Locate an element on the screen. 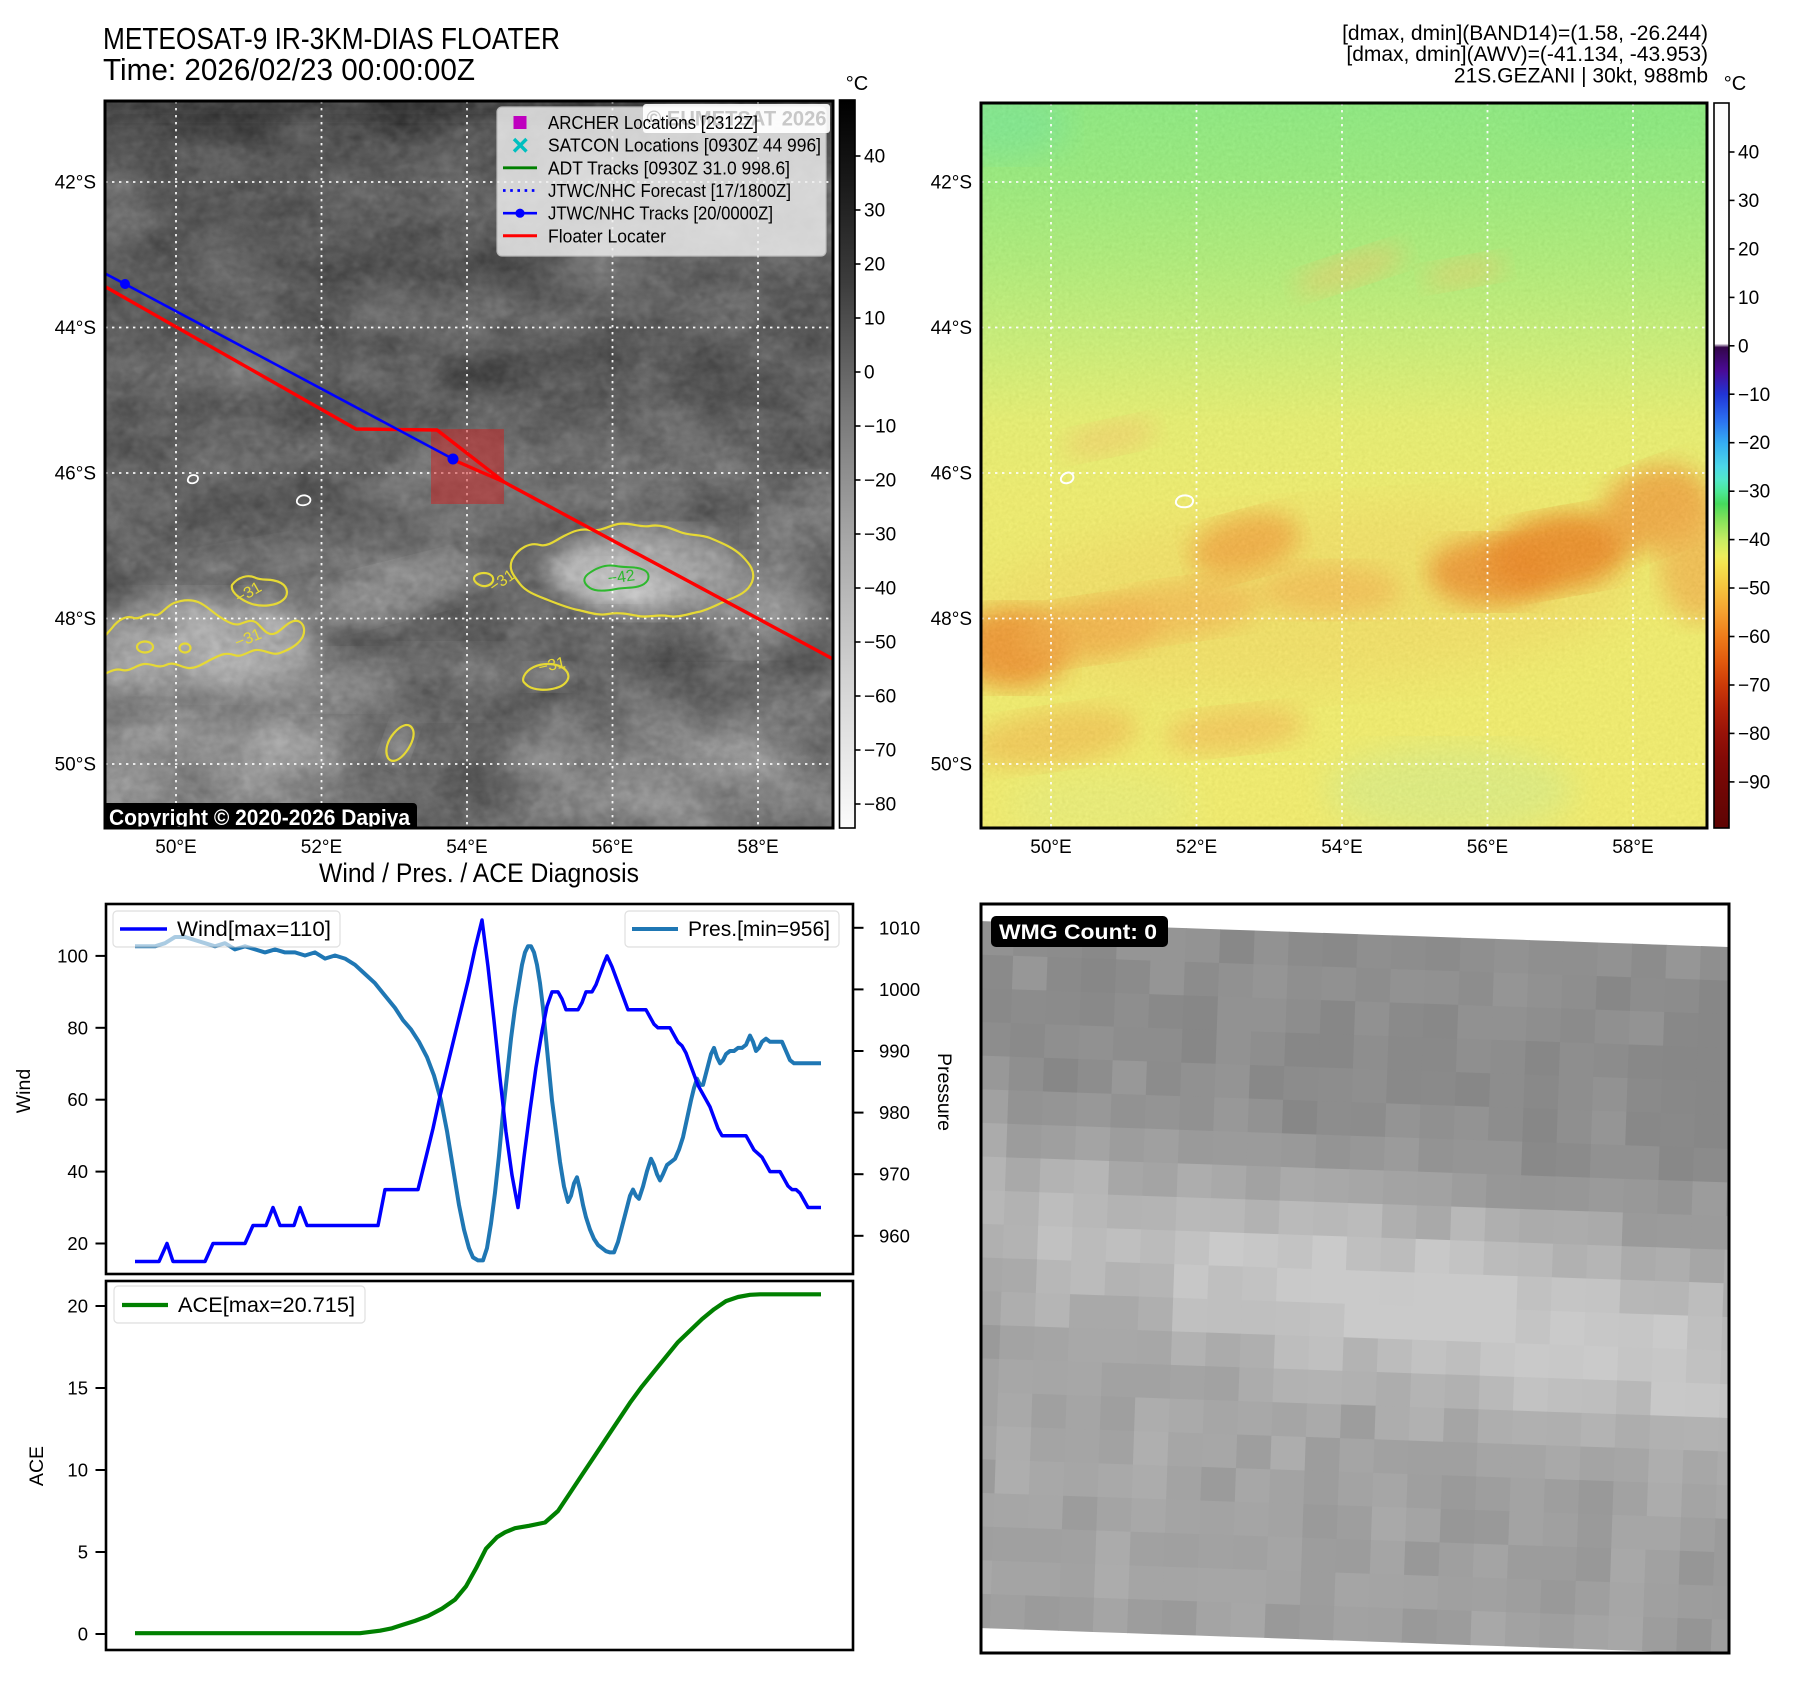  svg-text: Wind / Pres. / ACE Diagnosis is located at coordinates (479, 873).